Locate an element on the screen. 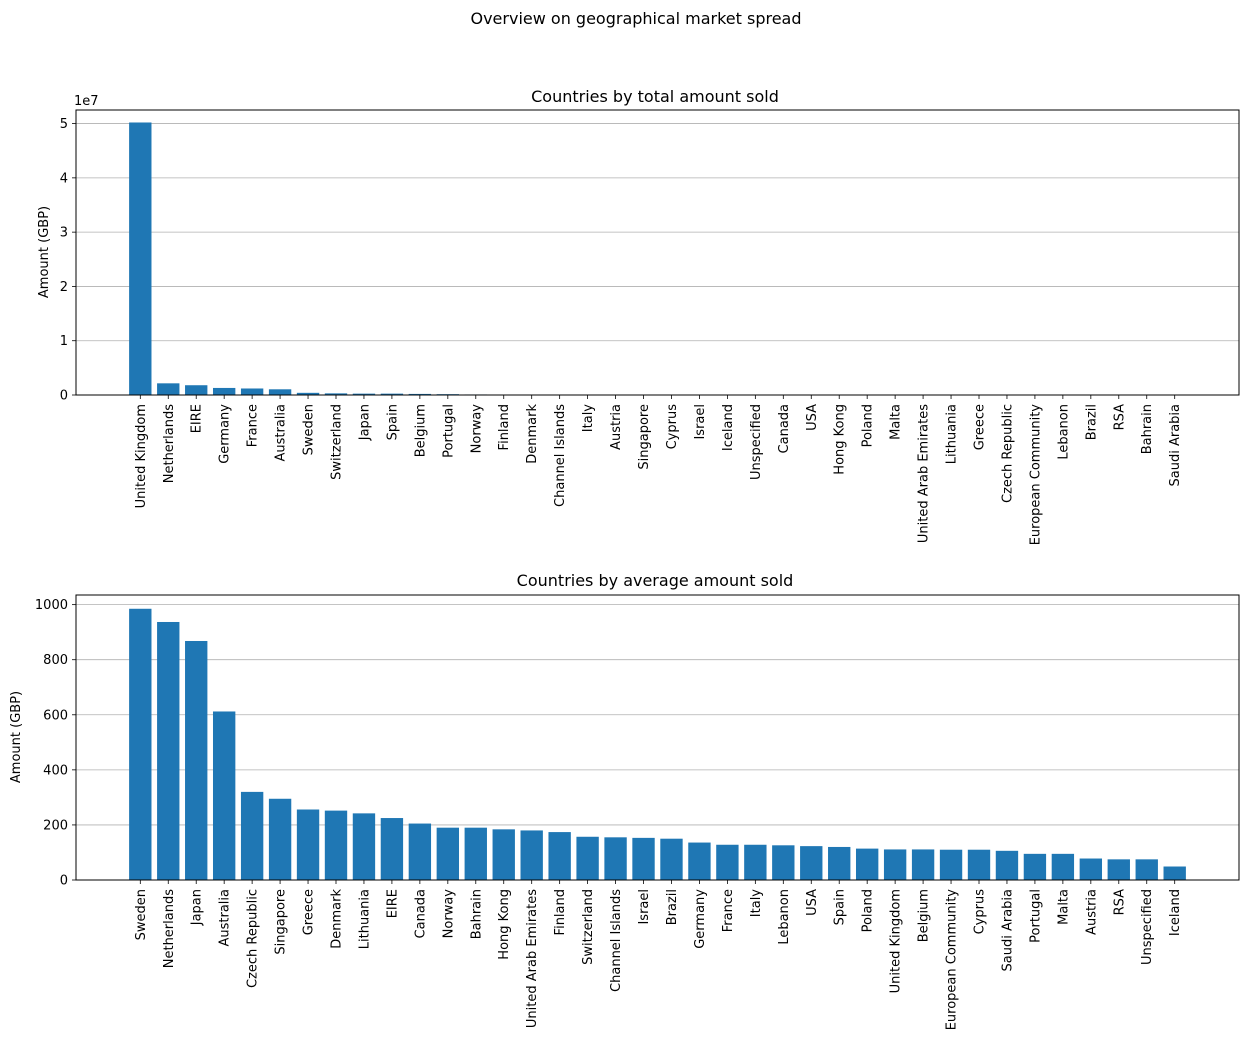 This screenshot has height=1050, width=1246. x-tick-label: Italy is located at coordinates (756, 903).